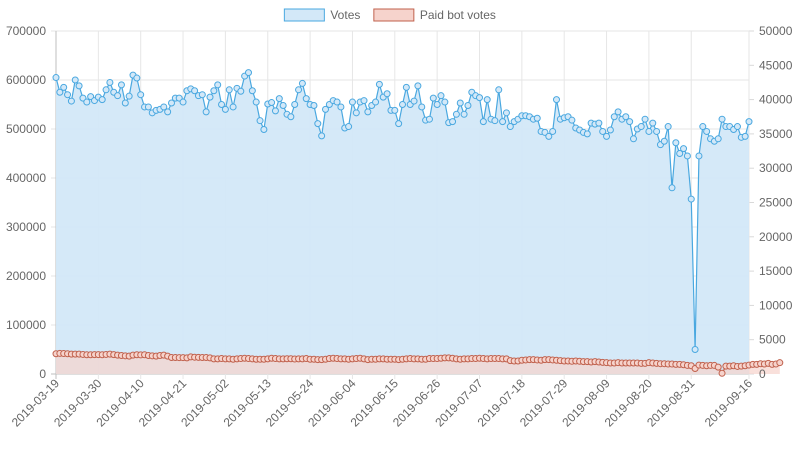 The width and height of the screenshot is (798, 450). Describe the element at coordinates (776, 134) in the screenshot. I see `y-right-tick-label: 35000` at that location.